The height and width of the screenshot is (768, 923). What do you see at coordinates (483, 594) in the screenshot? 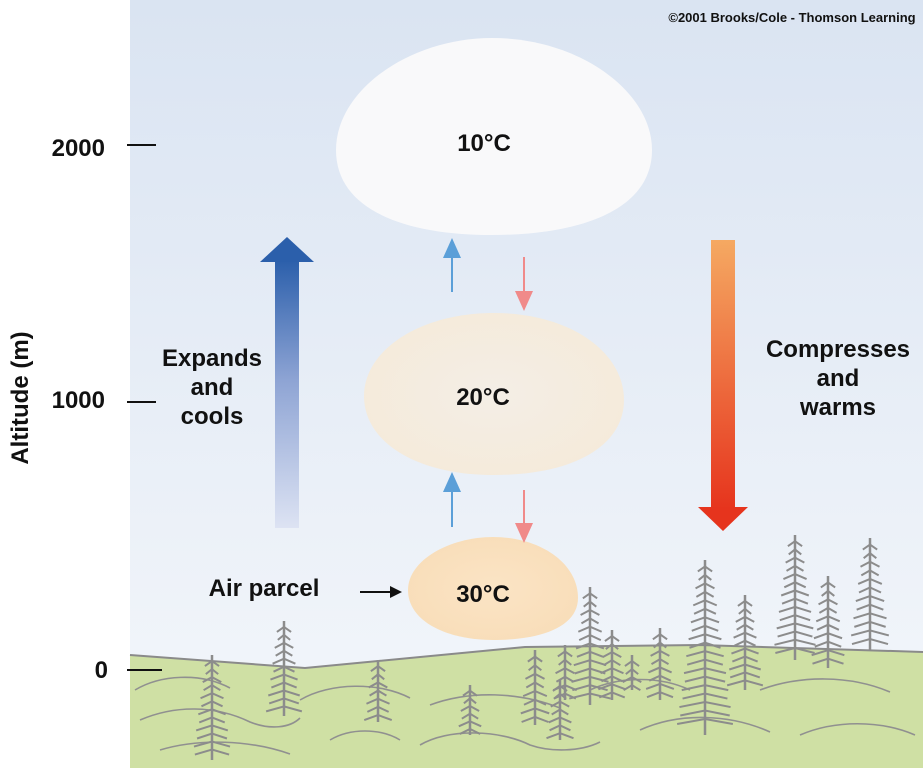
I see `parcel-temp-surface: 30°C` at bounding box center [483, 594].